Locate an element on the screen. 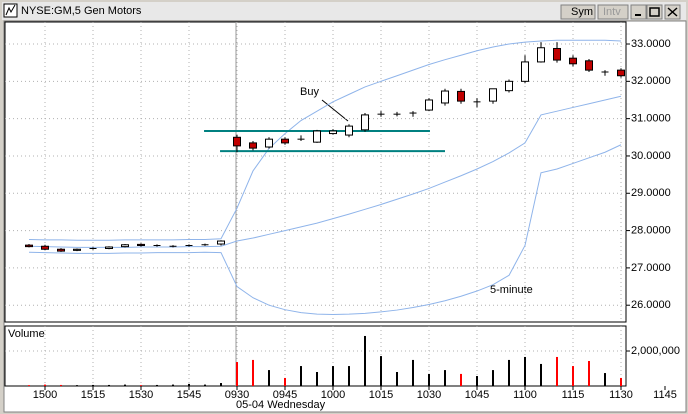 The image size is (688, 414). x-tick-label: 1545 is located at coordinates (189, 395).